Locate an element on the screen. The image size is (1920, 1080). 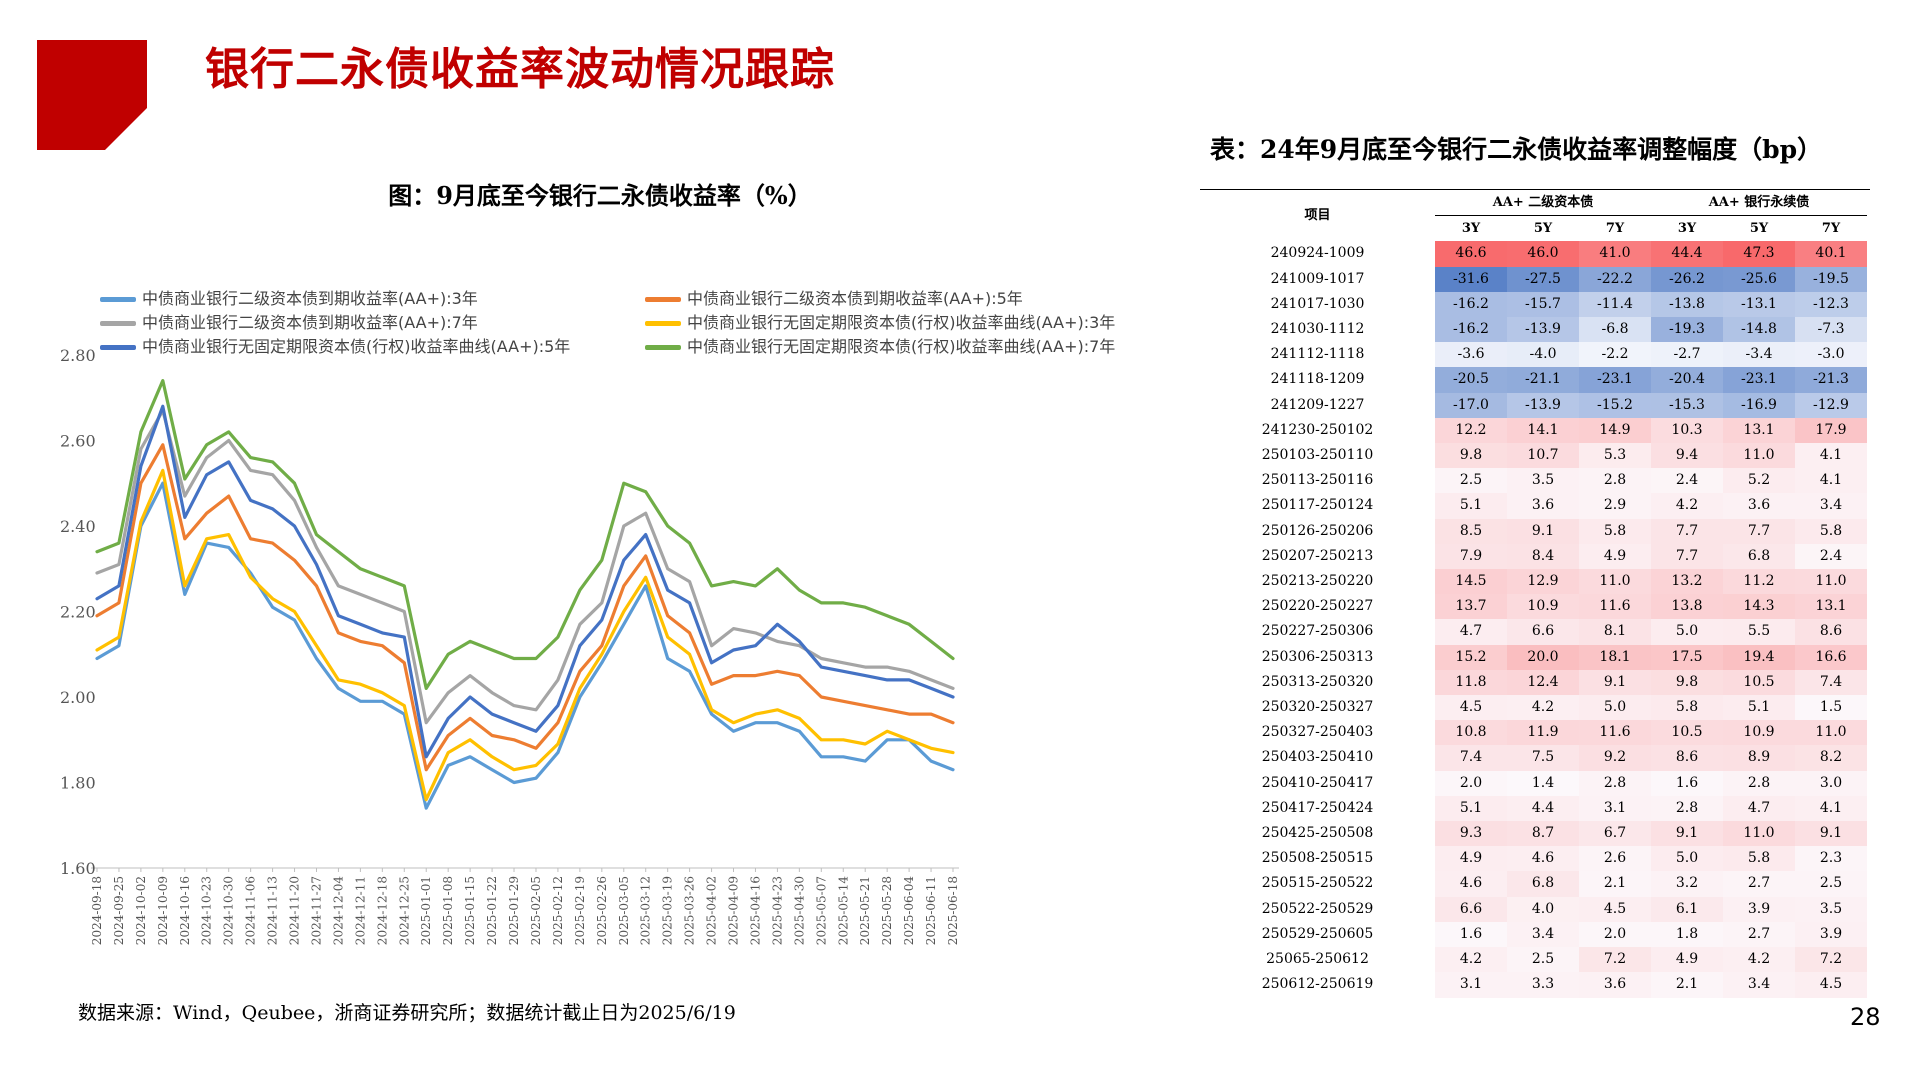
x-tick-label: 2024-11-27 is located at coordinates (316, 910).